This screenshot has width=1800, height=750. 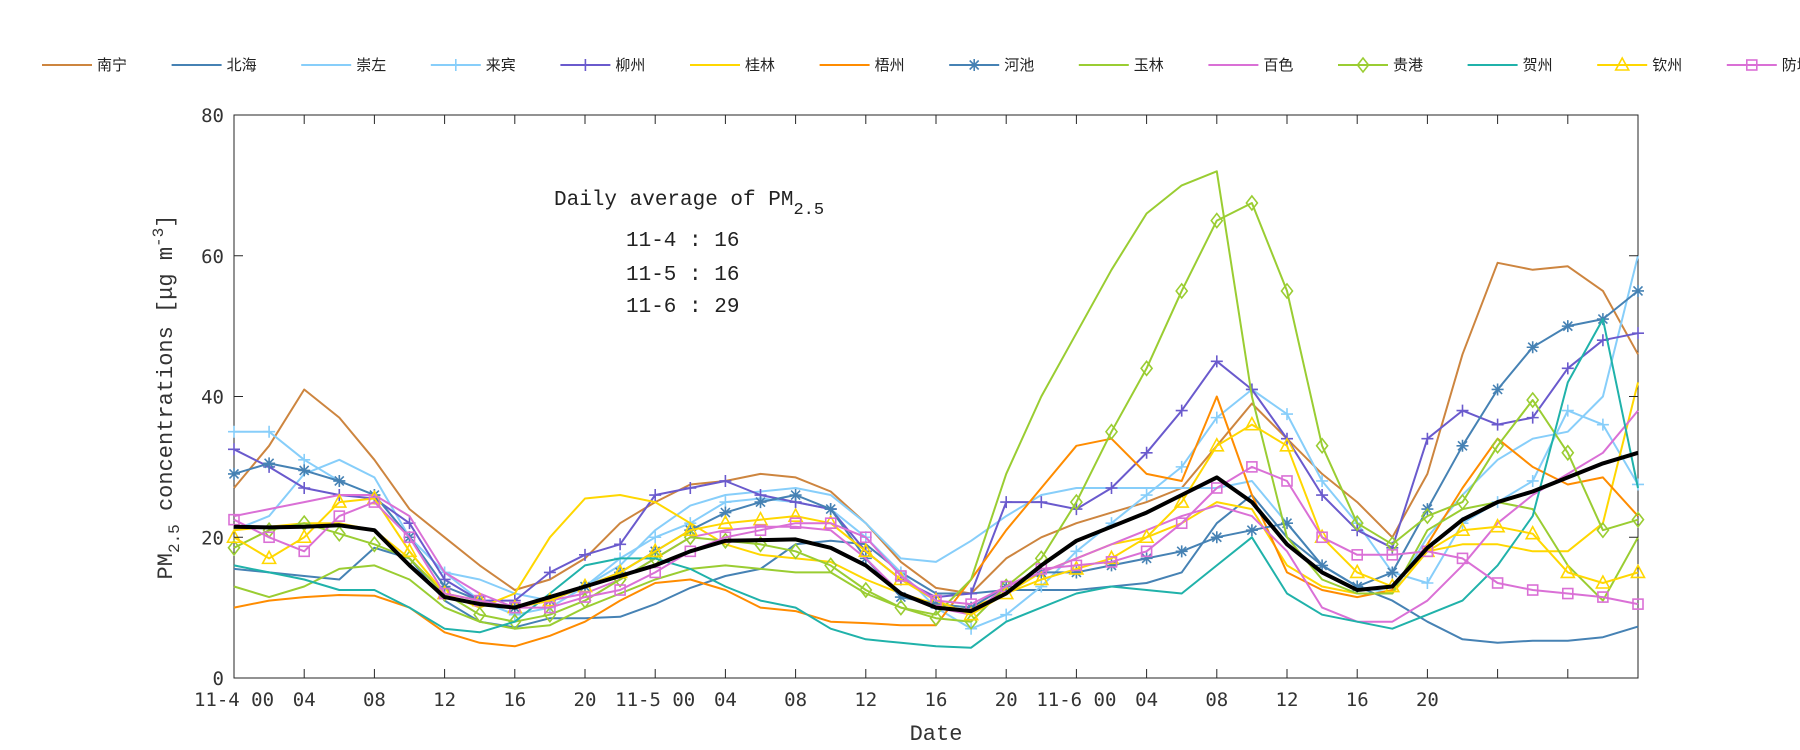 What do you see at coordinates (242, 65) in the screenshot?
I see `legend-label: 北海` at bounding box center [242, 65].